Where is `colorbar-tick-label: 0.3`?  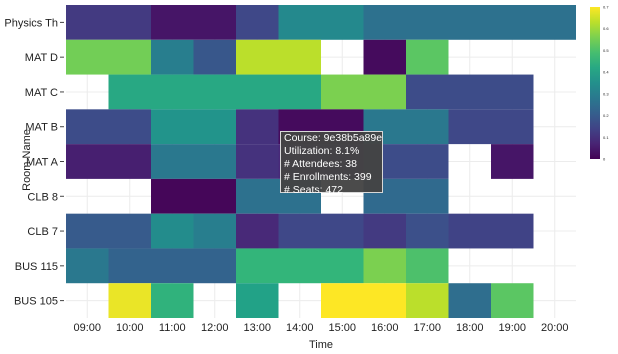 colorbar-tick-label: 0.3 is located at coordinates (606, 93).